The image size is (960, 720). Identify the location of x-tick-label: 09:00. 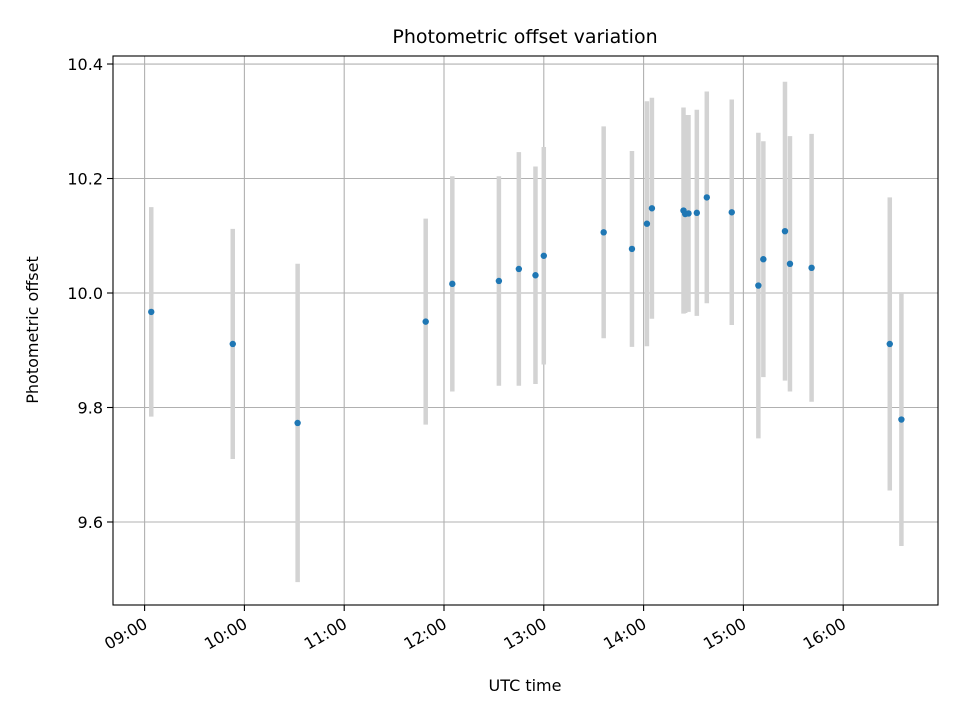
(125, 634).